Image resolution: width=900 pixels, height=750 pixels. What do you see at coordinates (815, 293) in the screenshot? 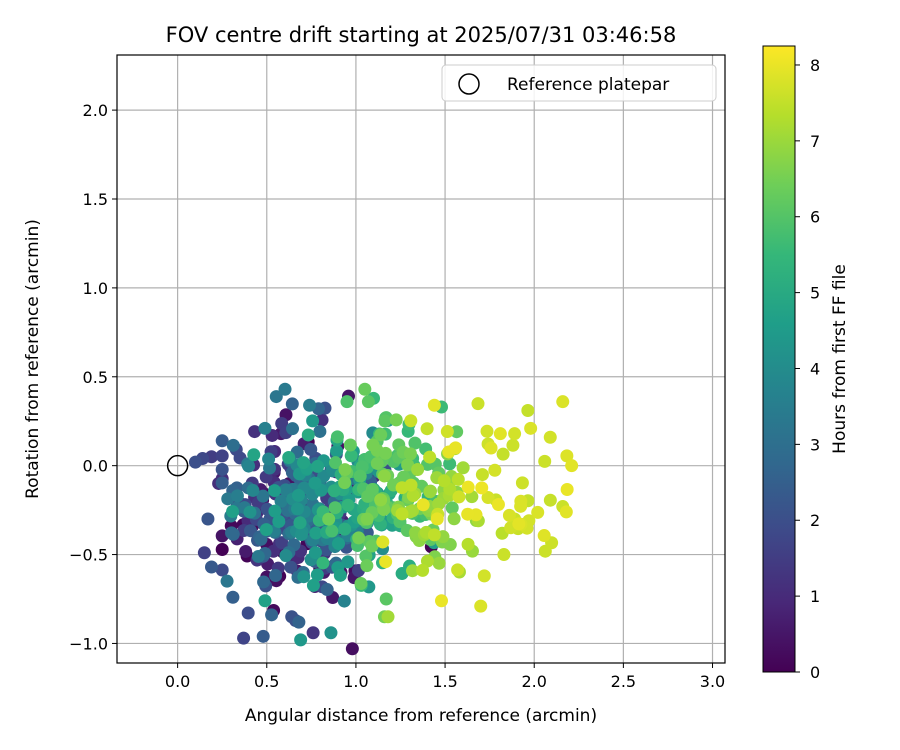
I see `colorbar-tick-label: 5` at bounding box center [815, 293].